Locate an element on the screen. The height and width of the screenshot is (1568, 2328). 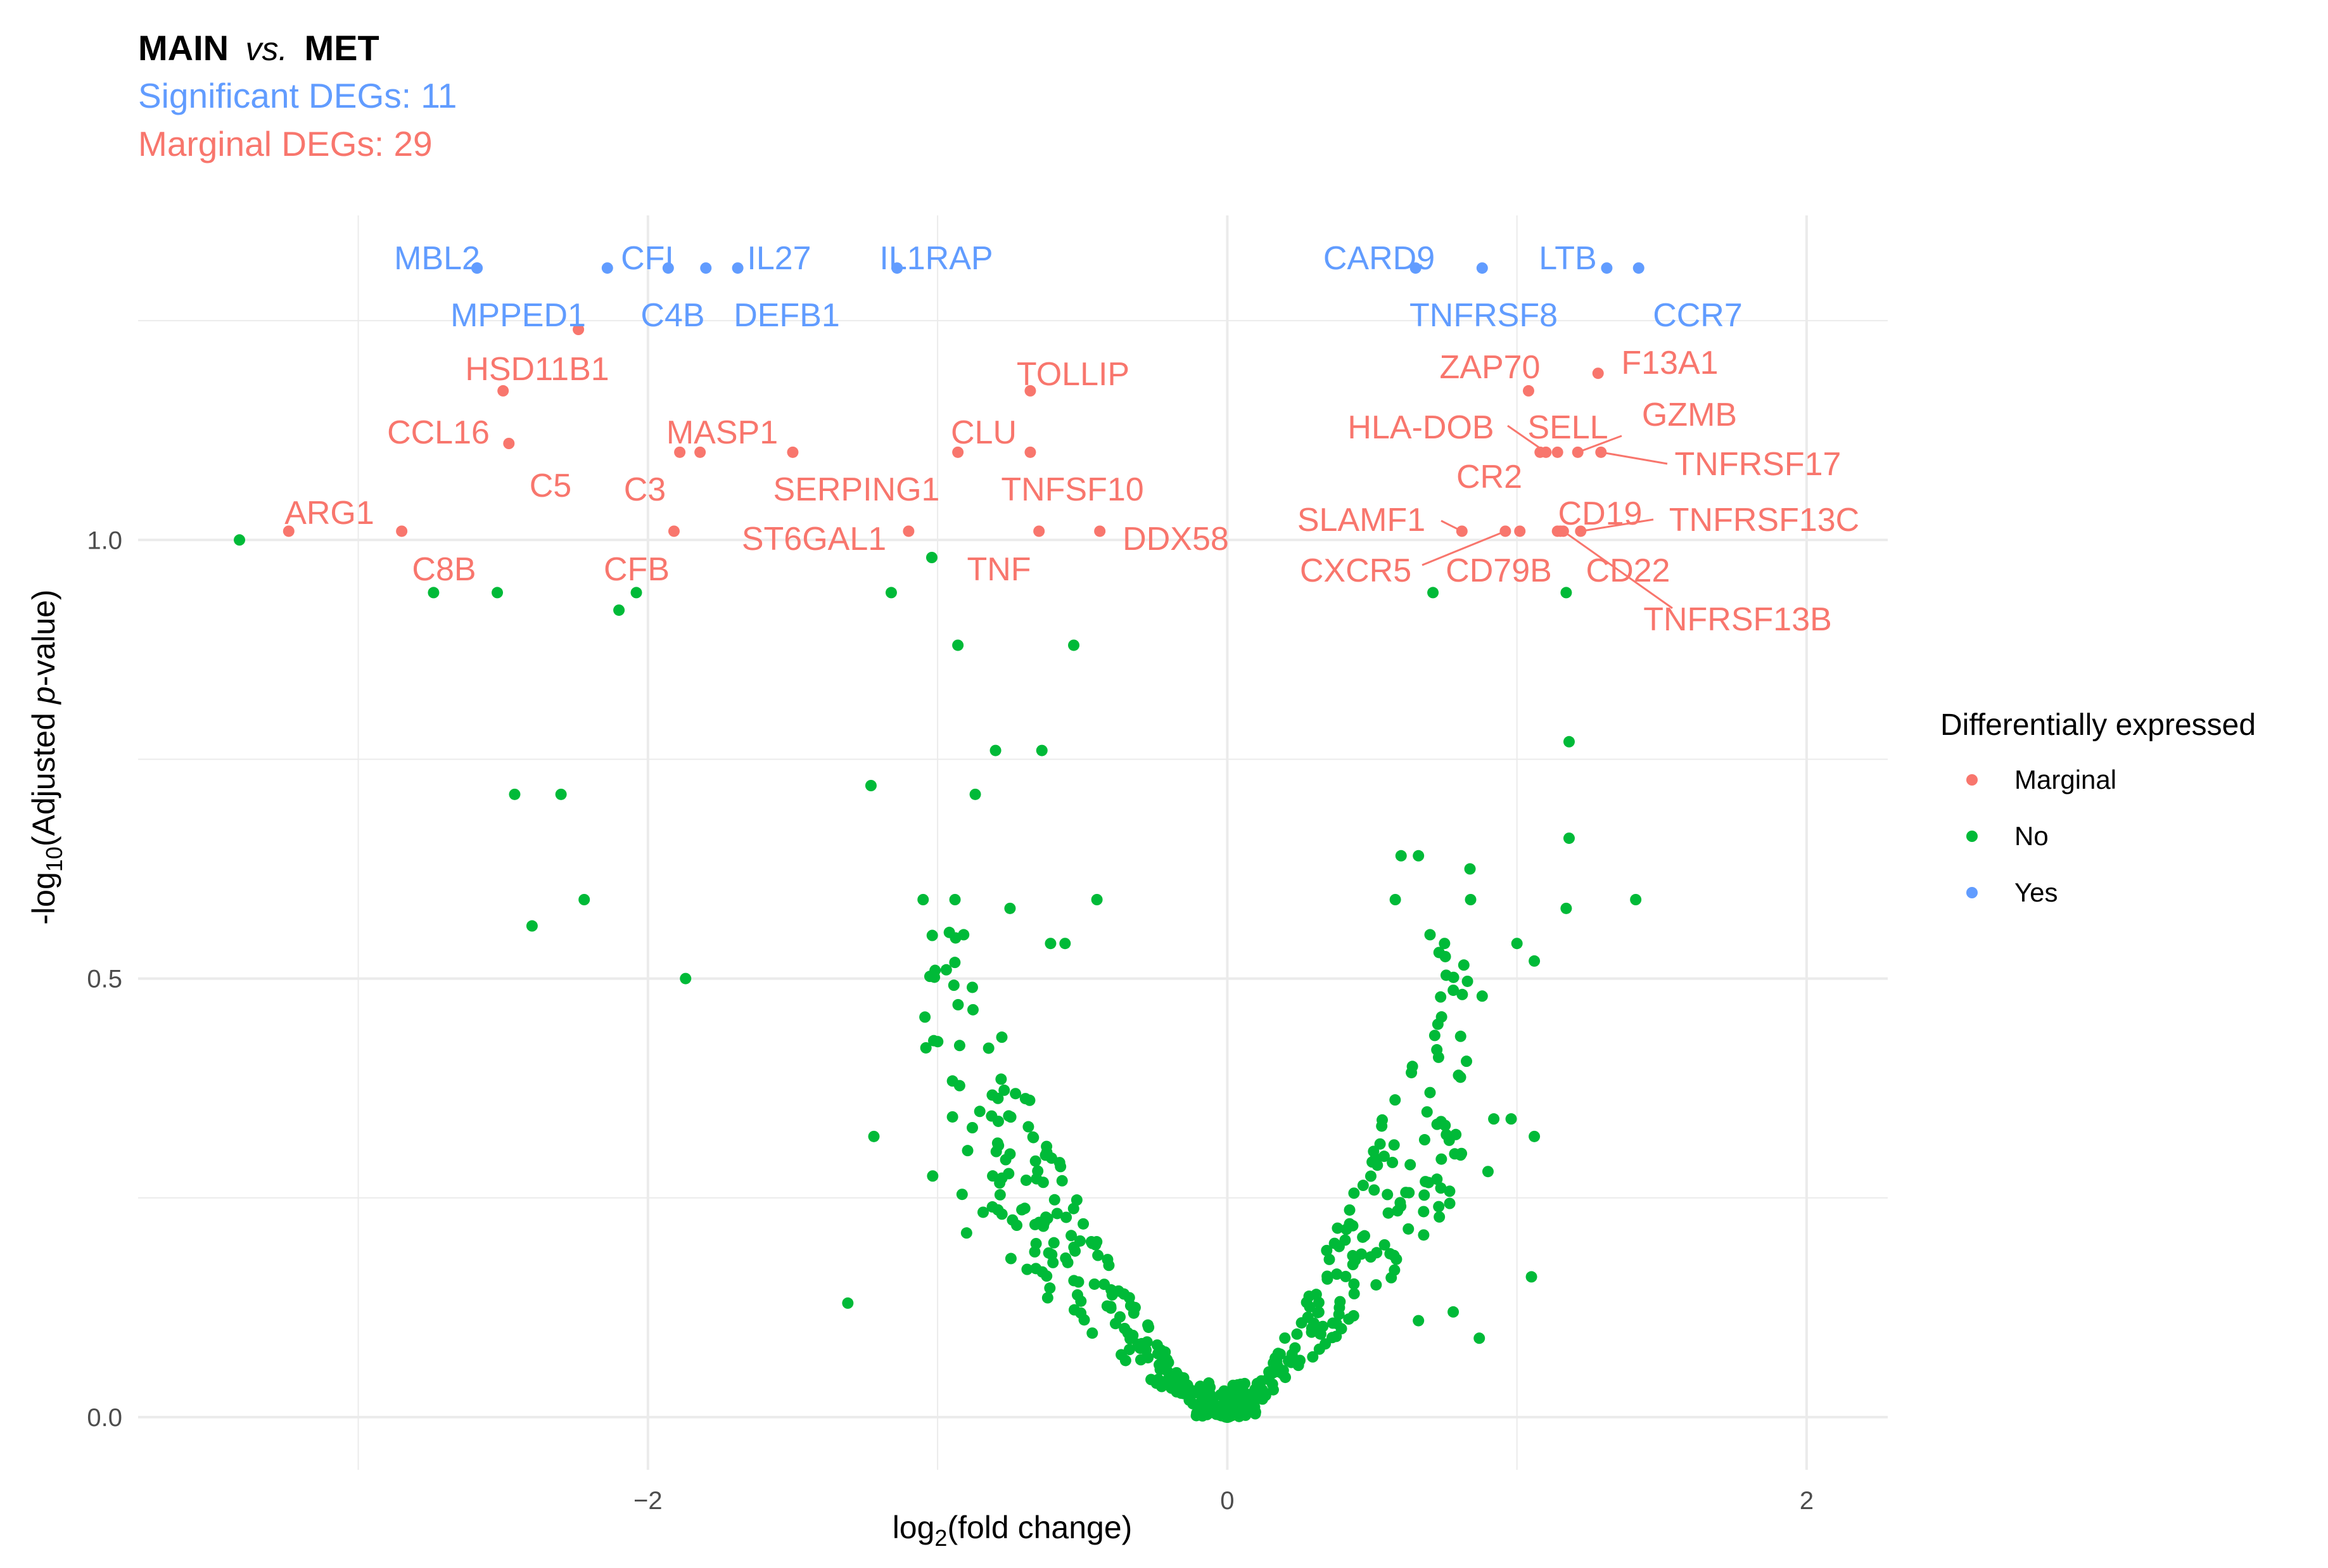
x-axis-title: log2(fold change) is located at coordinates (1013, 1530).